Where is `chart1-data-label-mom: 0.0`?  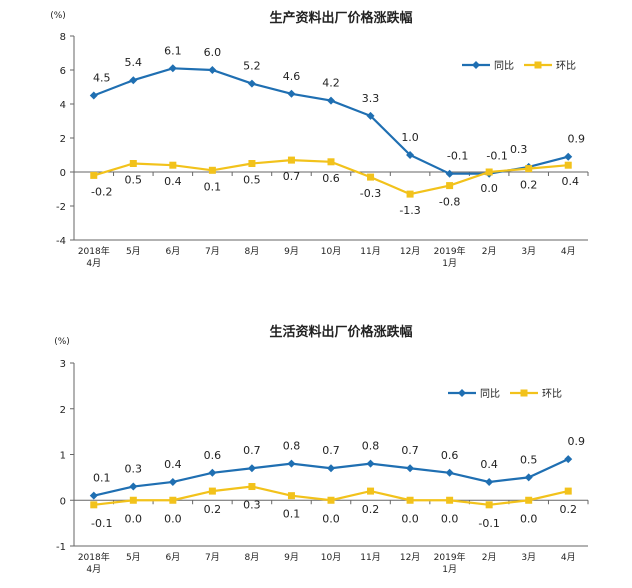 chart1-data-label-mom: 0.0 is located at coordinates (489, 188).